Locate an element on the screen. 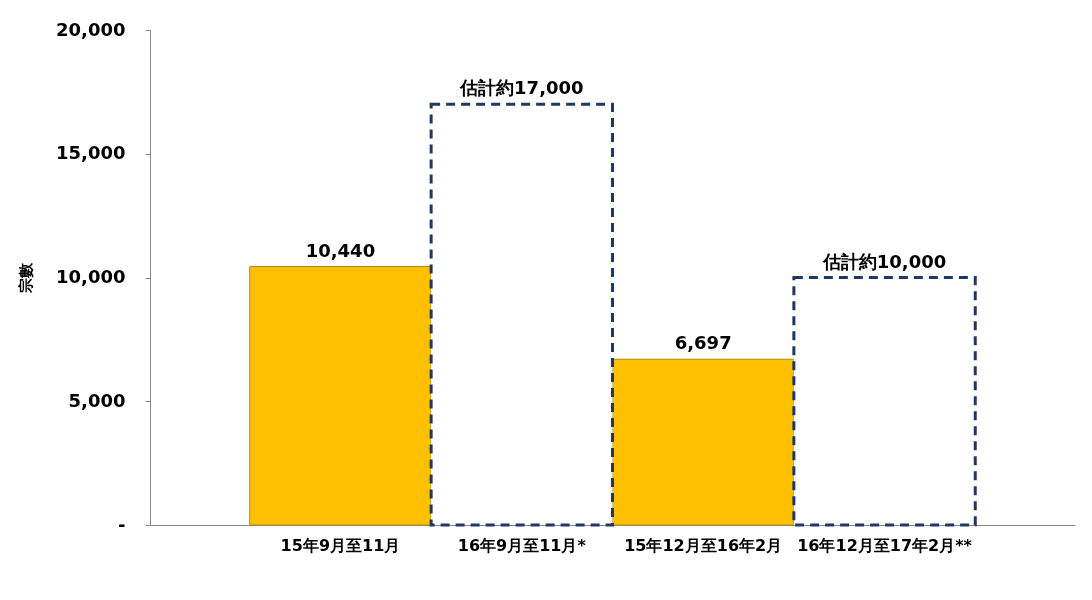 Image resolution: width=1092 pixels, height=600 pixels. x-tick-label: 16年9月至11月* is located at coordinates (522, 545).